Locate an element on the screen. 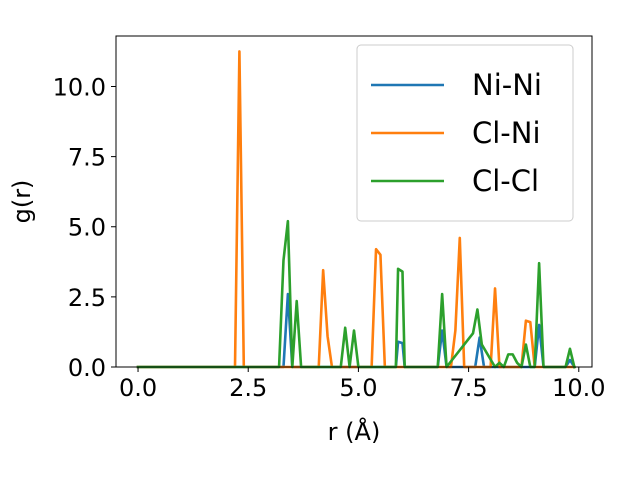  x-tick-label: 2.5 is located at coordinates (248, 388).